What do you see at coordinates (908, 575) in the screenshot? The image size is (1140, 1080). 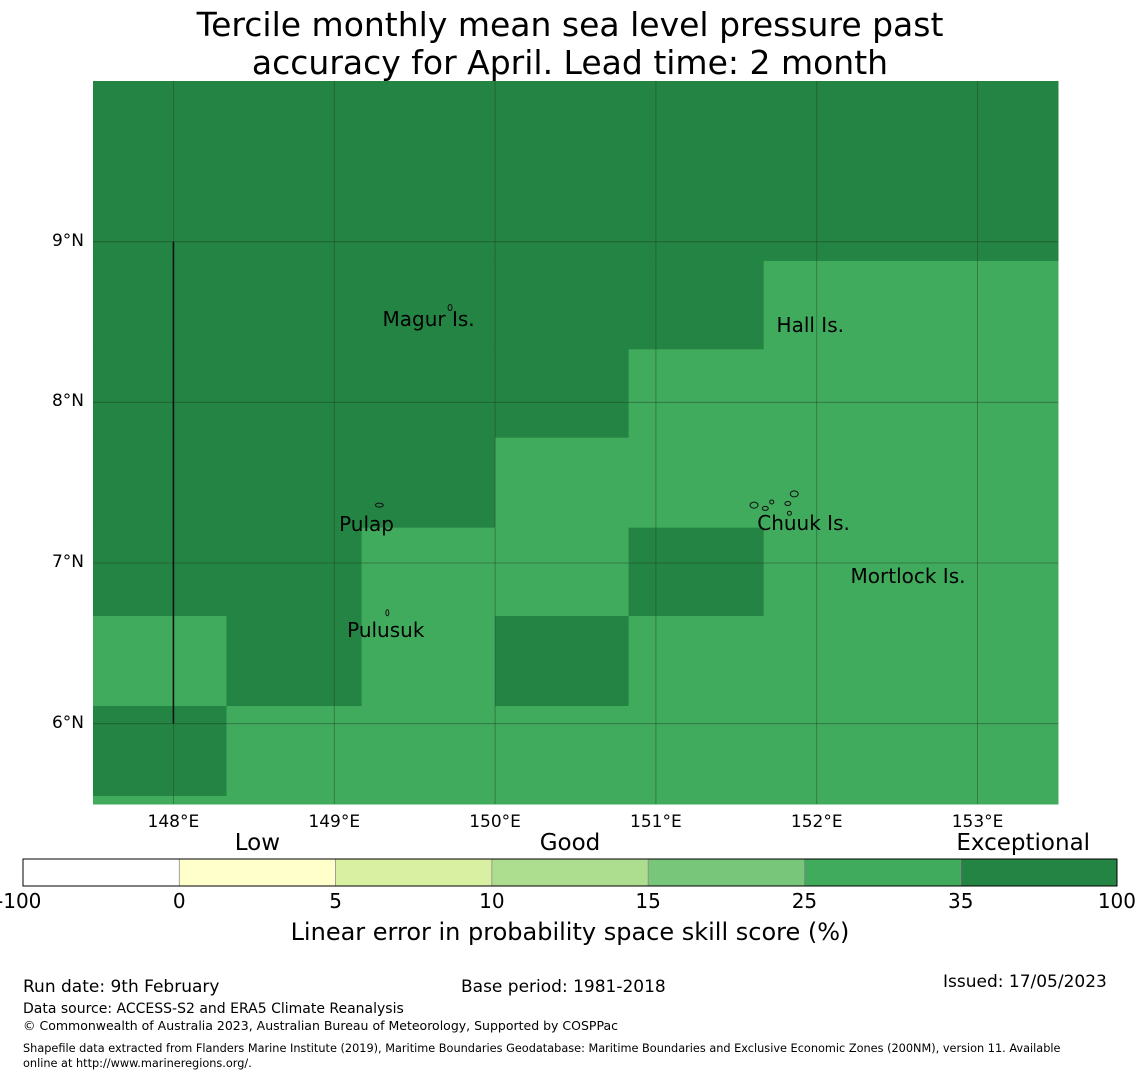 I see `place-label-mortlock-is: Mortlock Is.` at bounding box center [908, 575].